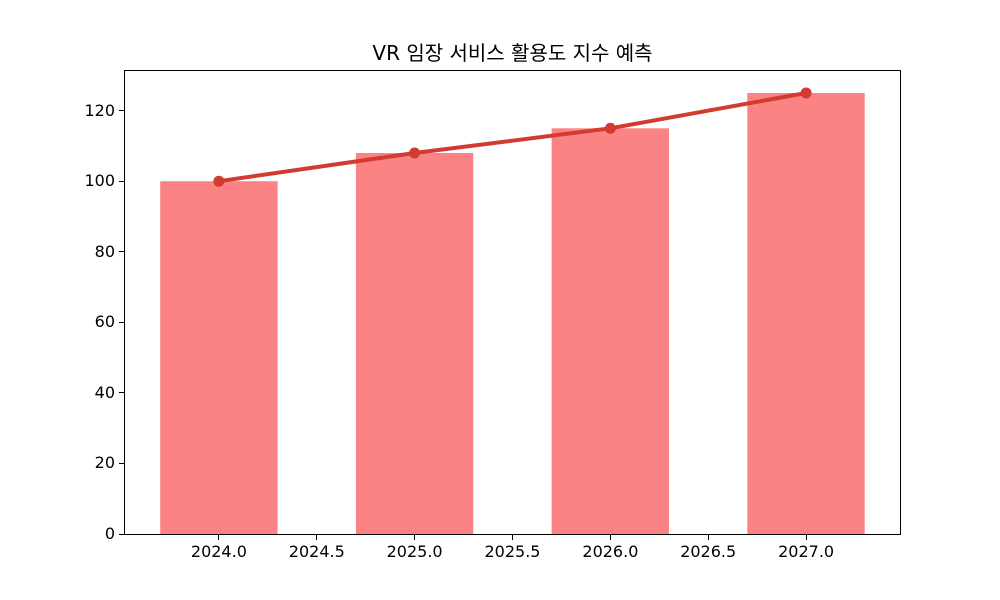 This screenshot has width=1000, height=600. What do you see at coordinates (512, 137) in the screenshot?
I see `trend-line` at bounding box center [512, 137].